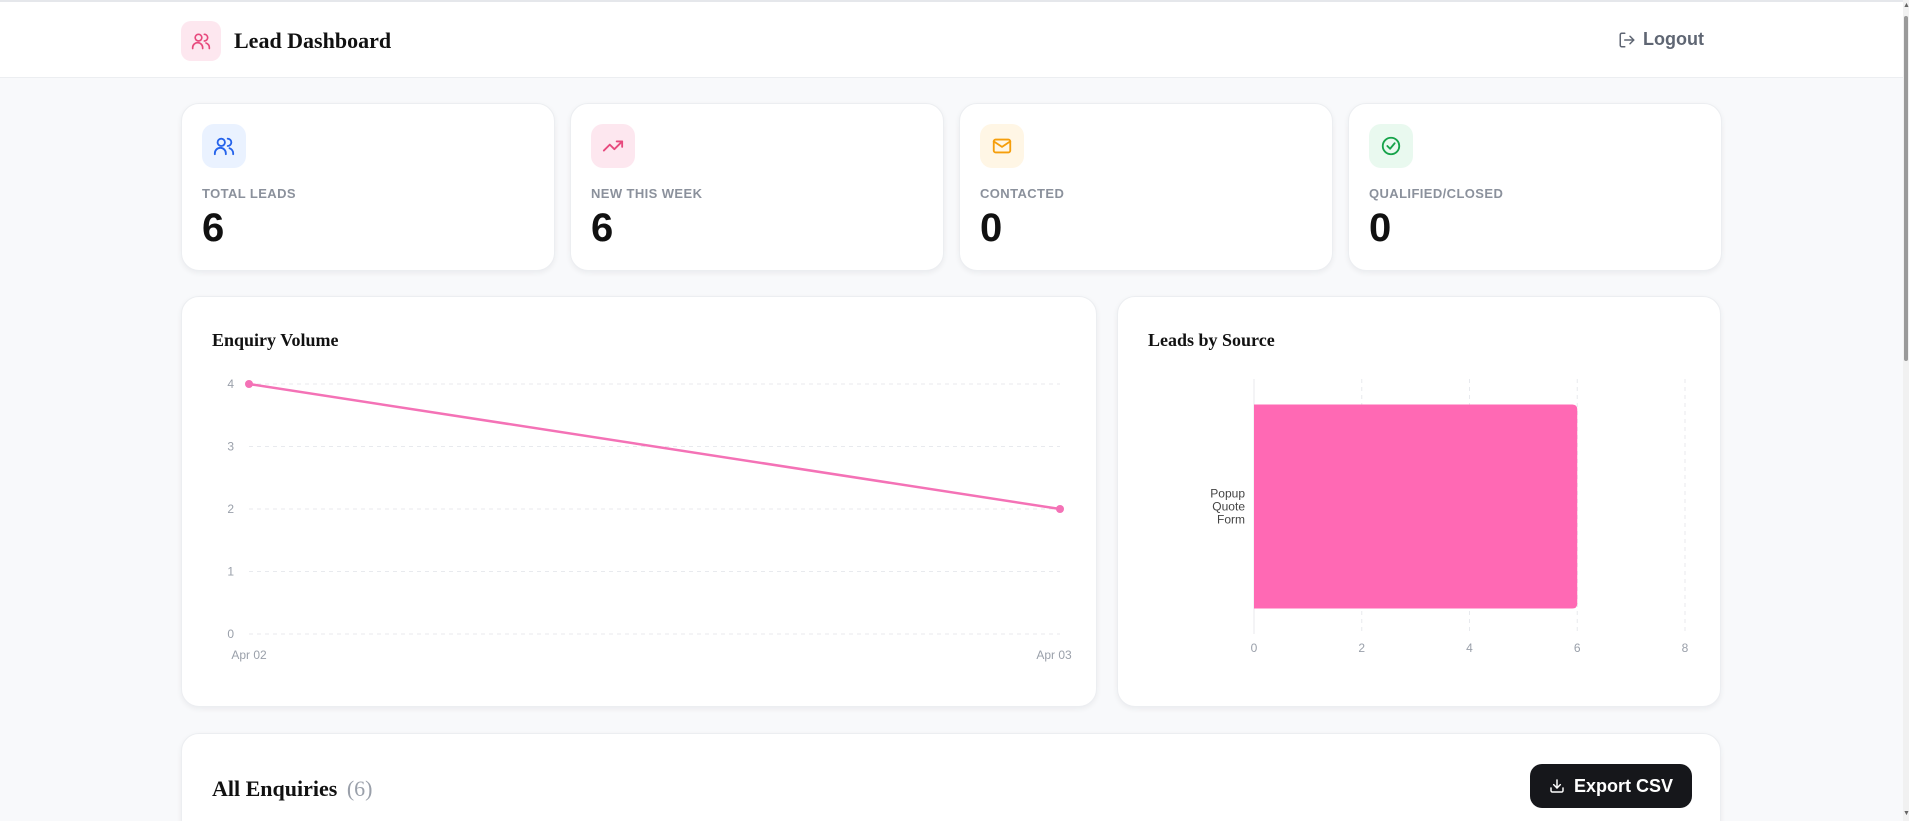 This screenshot has height=821, width=1909. I want to click on category-label-line: Popup, so click(1227, 494).